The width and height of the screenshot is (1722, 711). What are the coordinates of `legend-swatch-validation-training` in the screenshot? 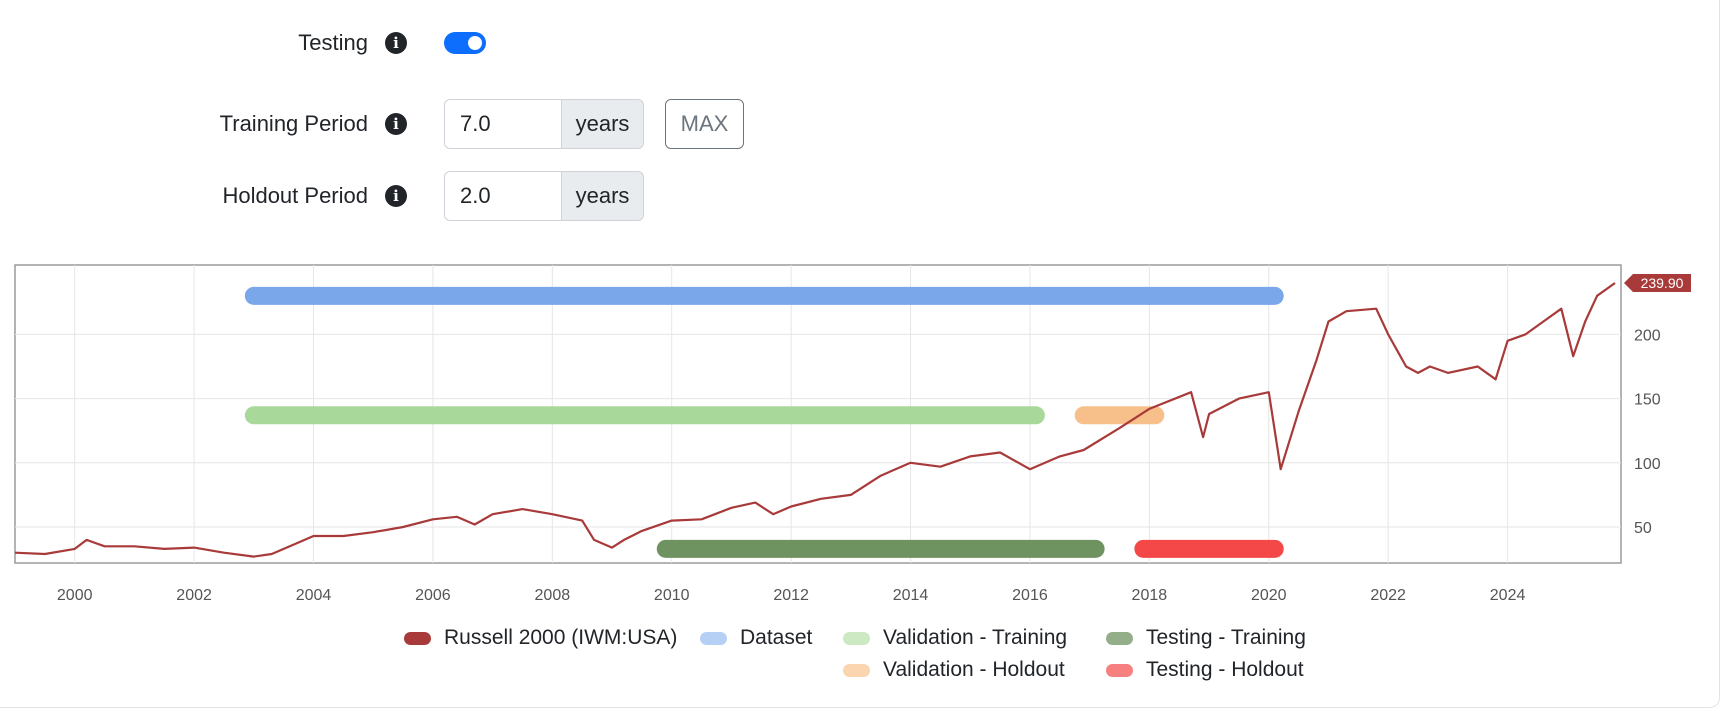 It's located at (856, 638).